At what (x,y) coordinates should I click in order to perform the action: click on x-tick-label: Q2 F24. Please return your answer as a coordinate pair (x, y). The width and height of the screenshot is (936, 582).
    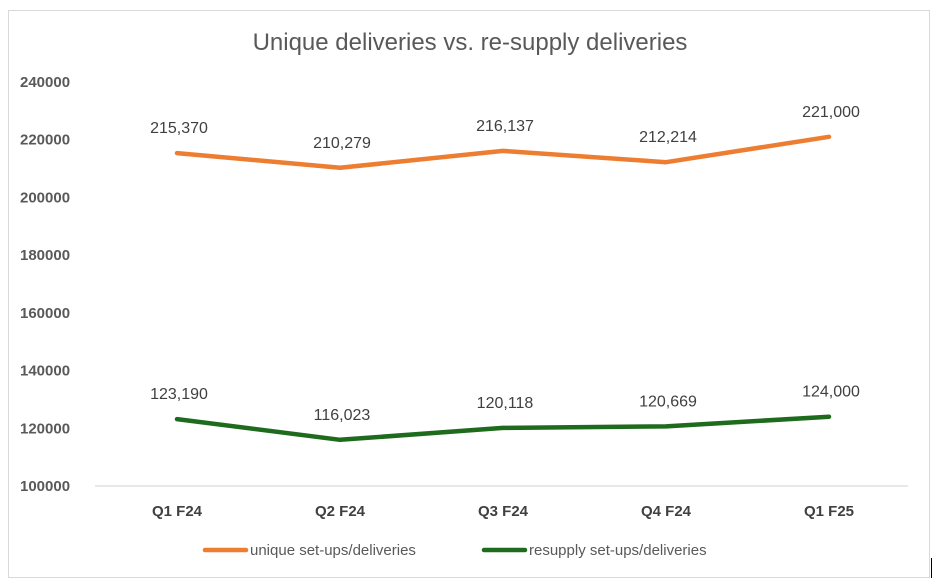
    Looking at the image, I should click on (340, 511).